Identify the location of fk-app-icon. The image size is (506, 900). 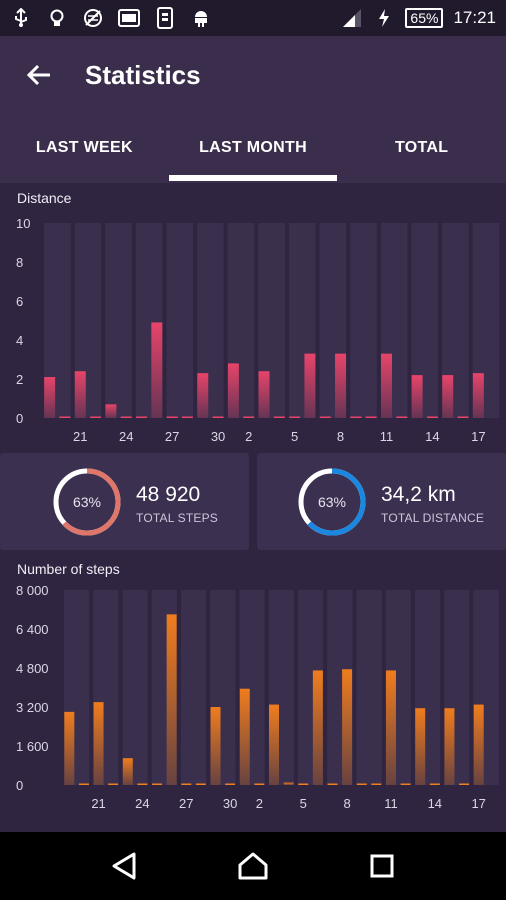
(129, 18).